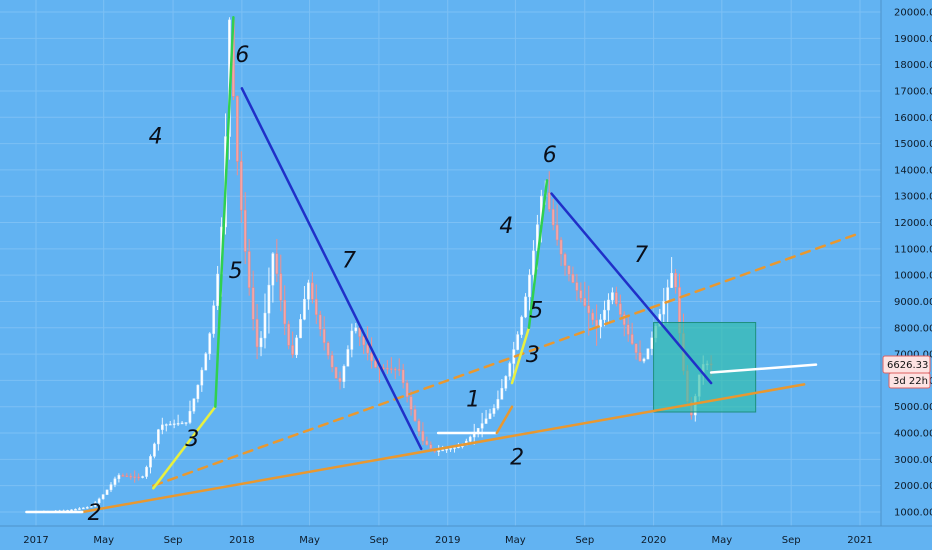  I want to click on y-tick-label: 12000.00, so click(913, 223).